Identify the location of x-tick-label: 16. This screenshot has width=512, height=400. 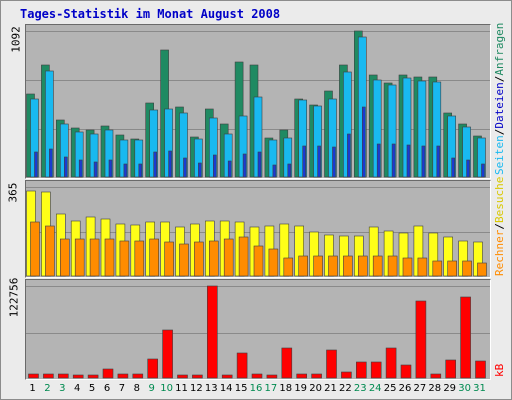
(256, 388).